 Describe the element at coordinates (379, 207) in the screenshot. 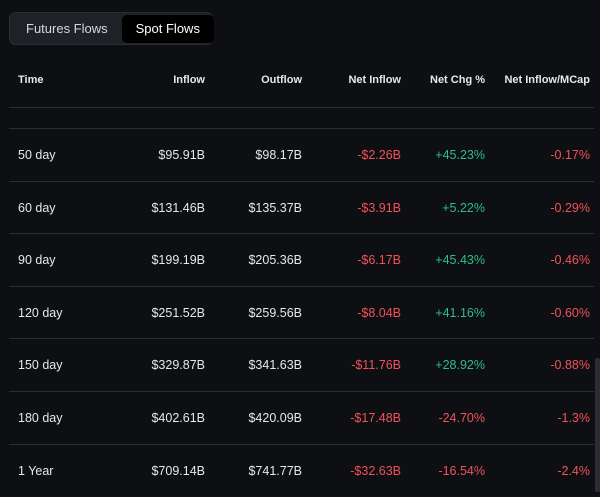

I see `cell-net: -$3.91B` at that location.